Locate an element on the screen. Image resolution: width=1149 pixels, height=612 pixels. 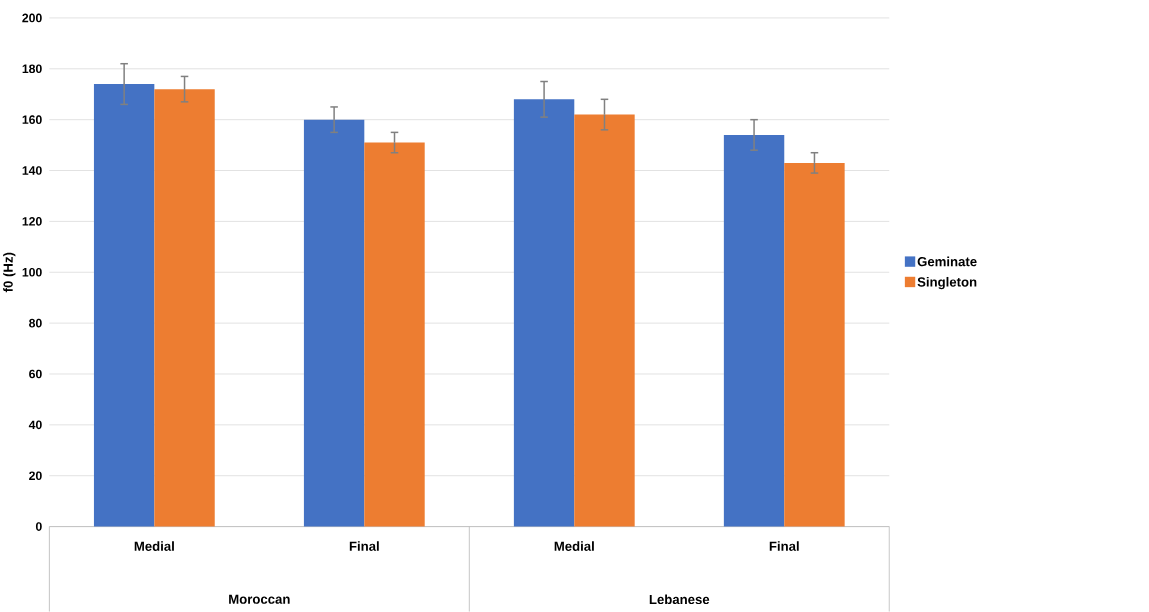
y-tick-label: 200 is located at coordinates (32, 18).